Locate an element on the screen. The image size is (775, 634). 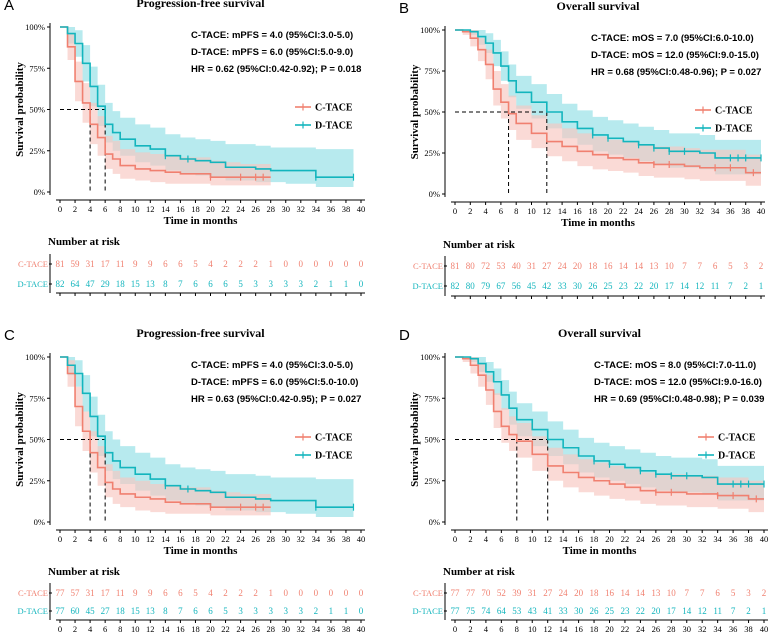
y-tick-label: 0% is located at coordinates (39, 522).